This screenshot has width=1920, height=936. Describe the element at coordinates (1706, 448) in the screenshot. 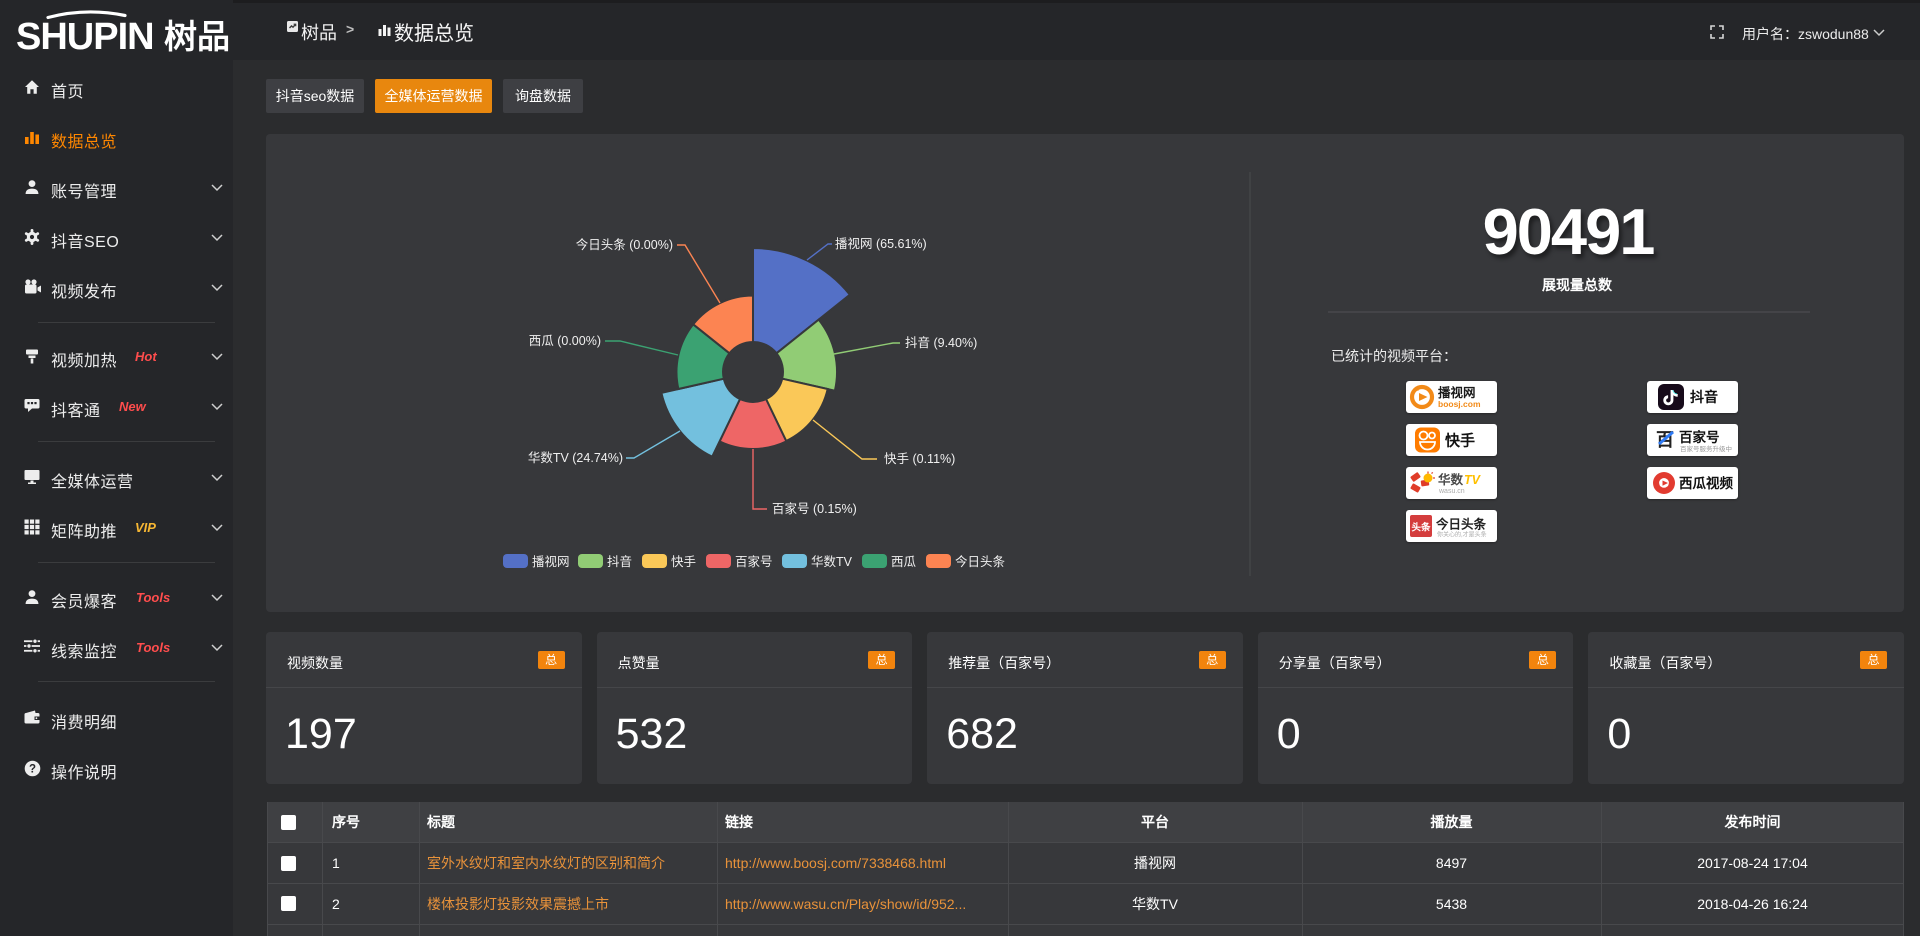

I see `svg-text: 百家号服务升级中` at that location.